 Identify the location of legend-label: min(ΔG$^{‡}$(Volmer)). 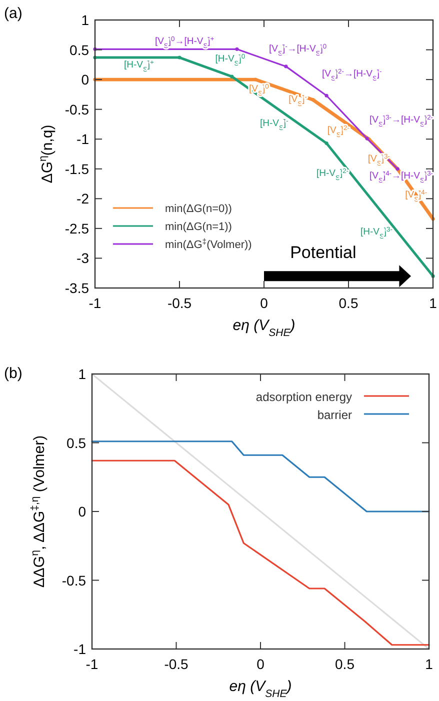
(208, 243).